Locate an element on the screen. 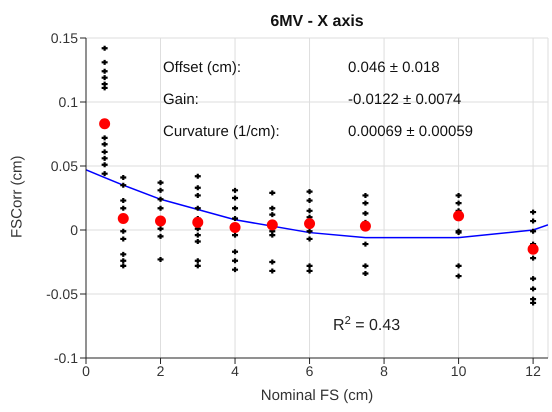 The height and width of the screenshot is (412, 552). line-series is located at coordinates (317, 203).